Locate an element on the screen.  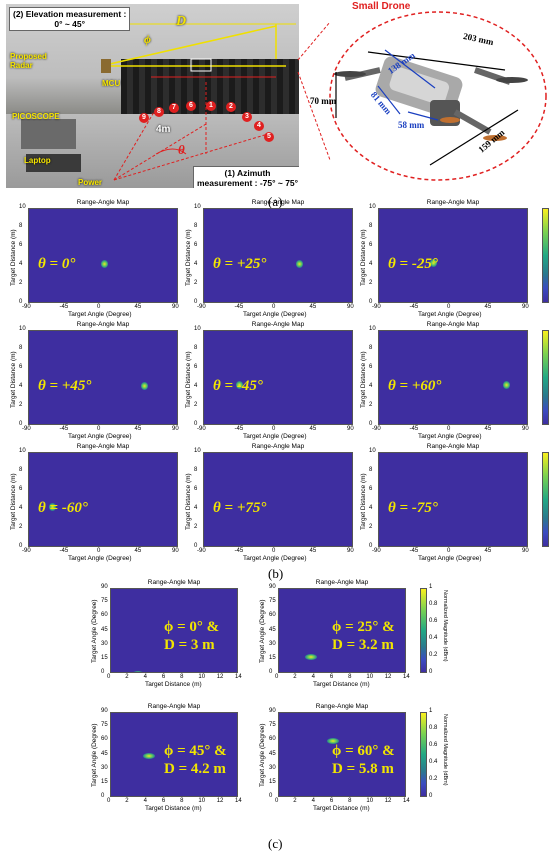
x-axis-label: Target Distance (m) is located at coordinates (341, 684).